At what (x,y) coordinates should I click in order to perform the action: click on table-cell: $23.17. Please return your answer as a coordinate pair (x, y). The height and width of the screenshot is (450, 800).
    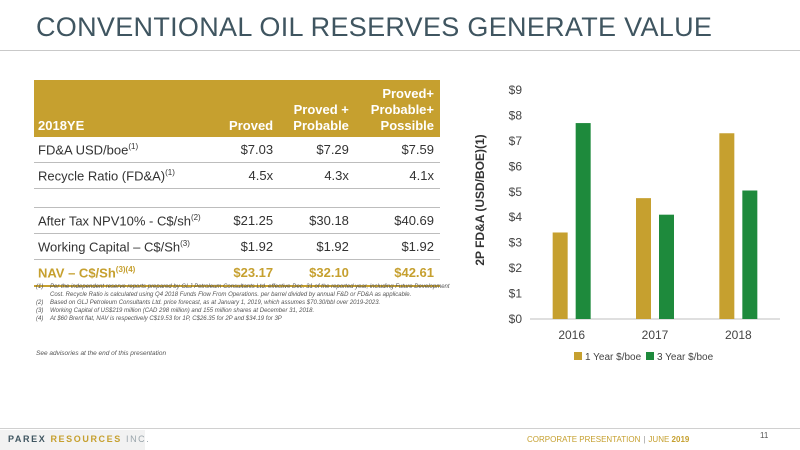
    Looking at the image, I should click on (243, 273).